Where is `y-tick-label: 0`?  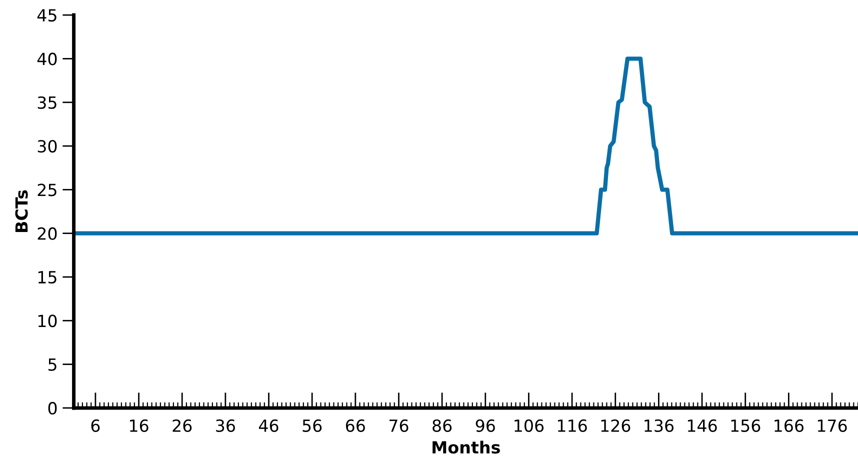
y-tick-label: 0 is located at coordinates (52, 408).